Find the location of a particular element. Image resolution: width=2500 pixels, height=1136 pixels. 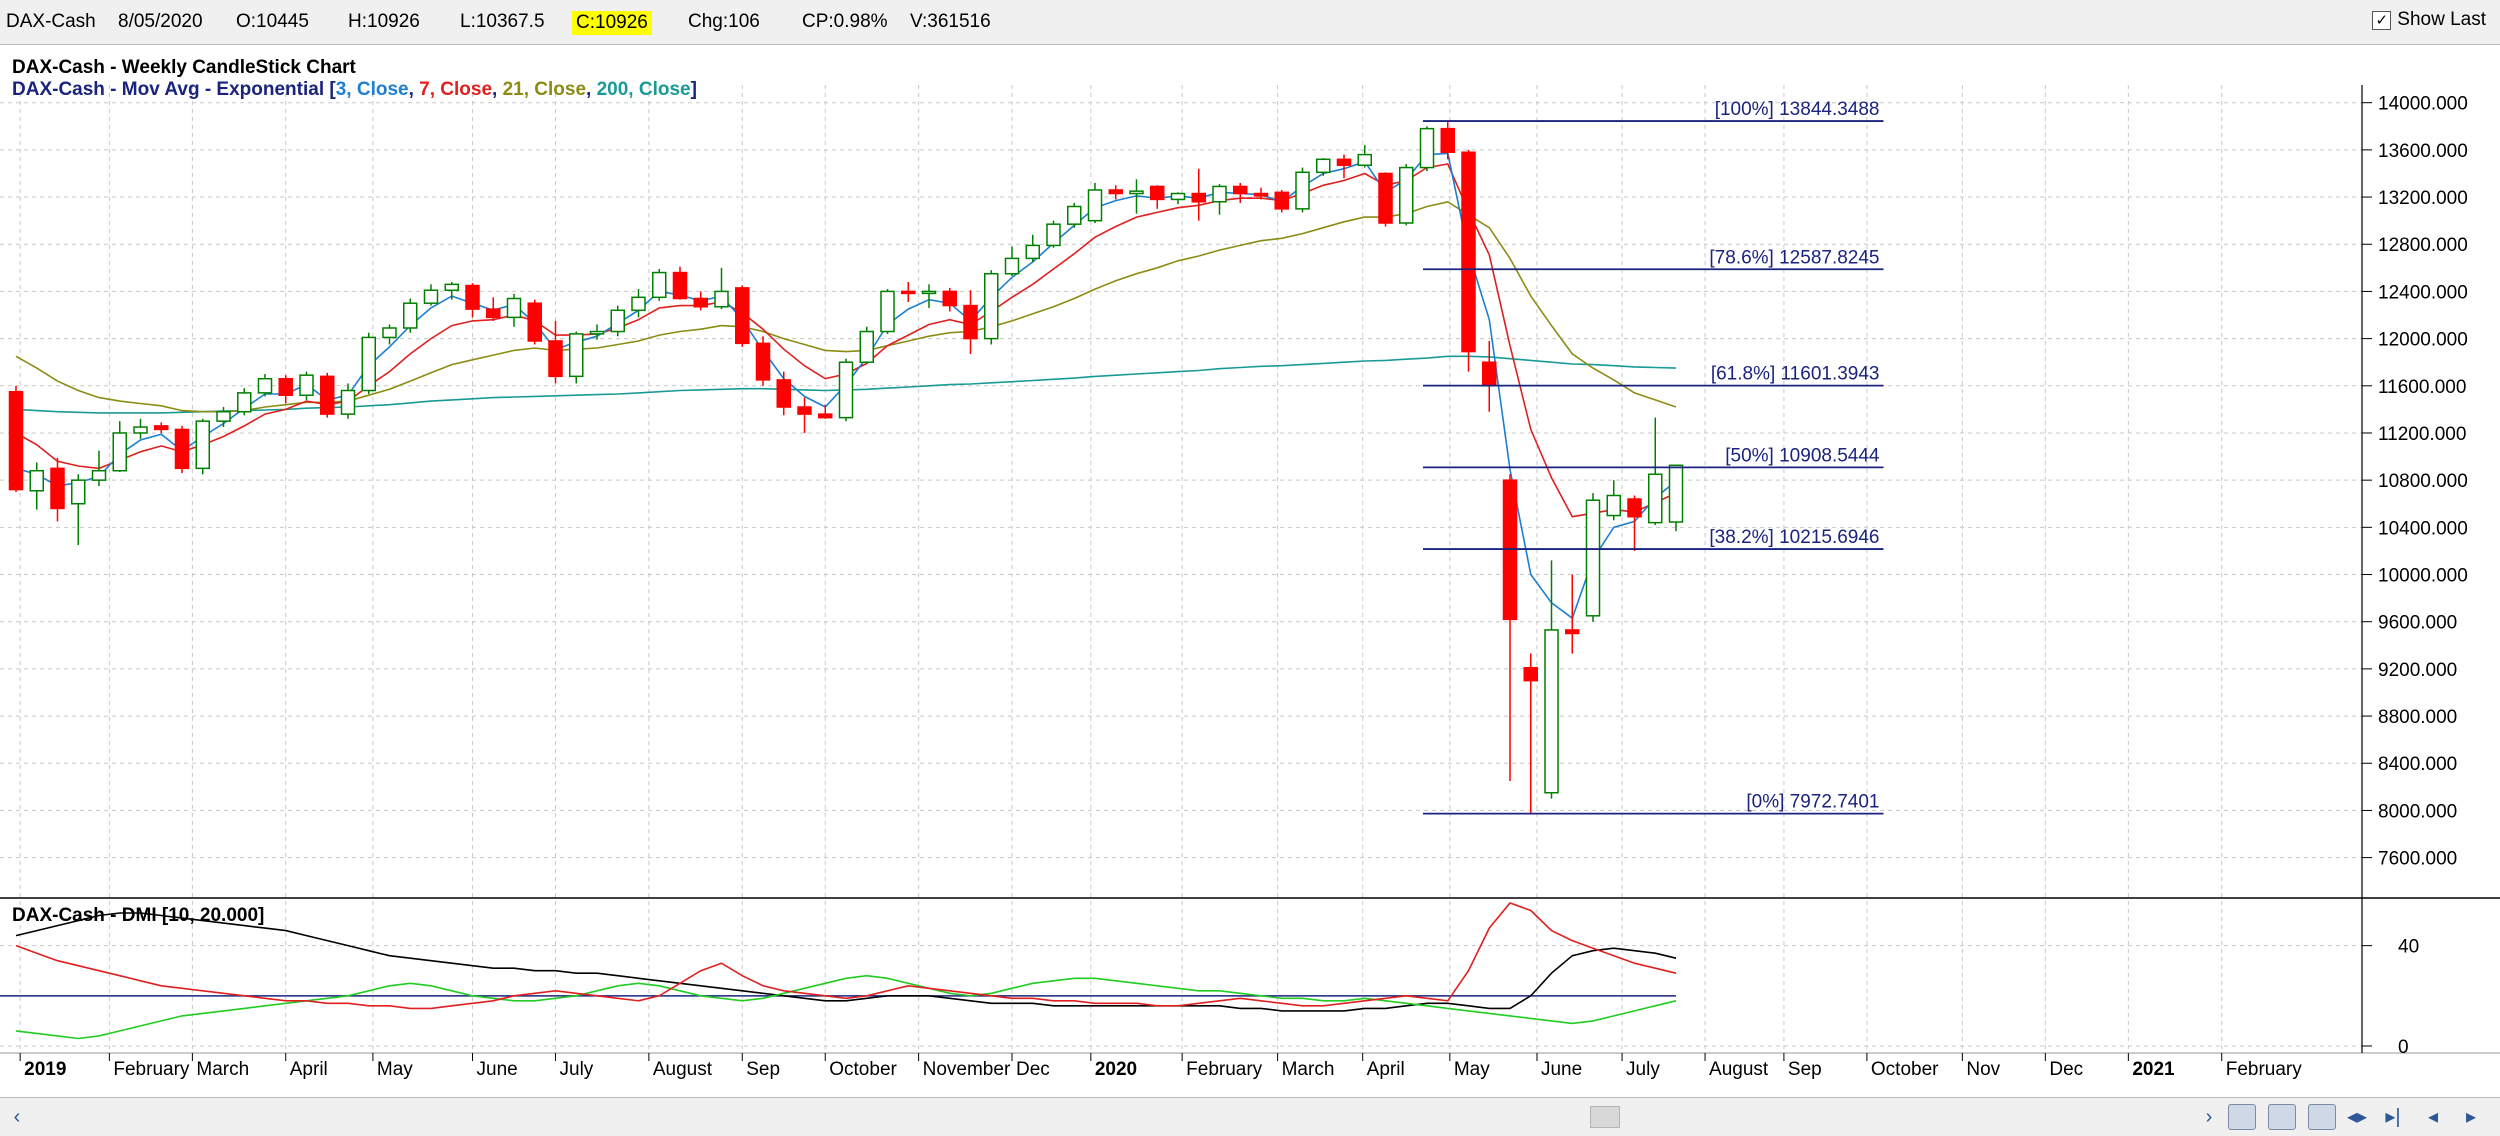

chart-tool-2-icon is located at coordinates (2282, 1117).